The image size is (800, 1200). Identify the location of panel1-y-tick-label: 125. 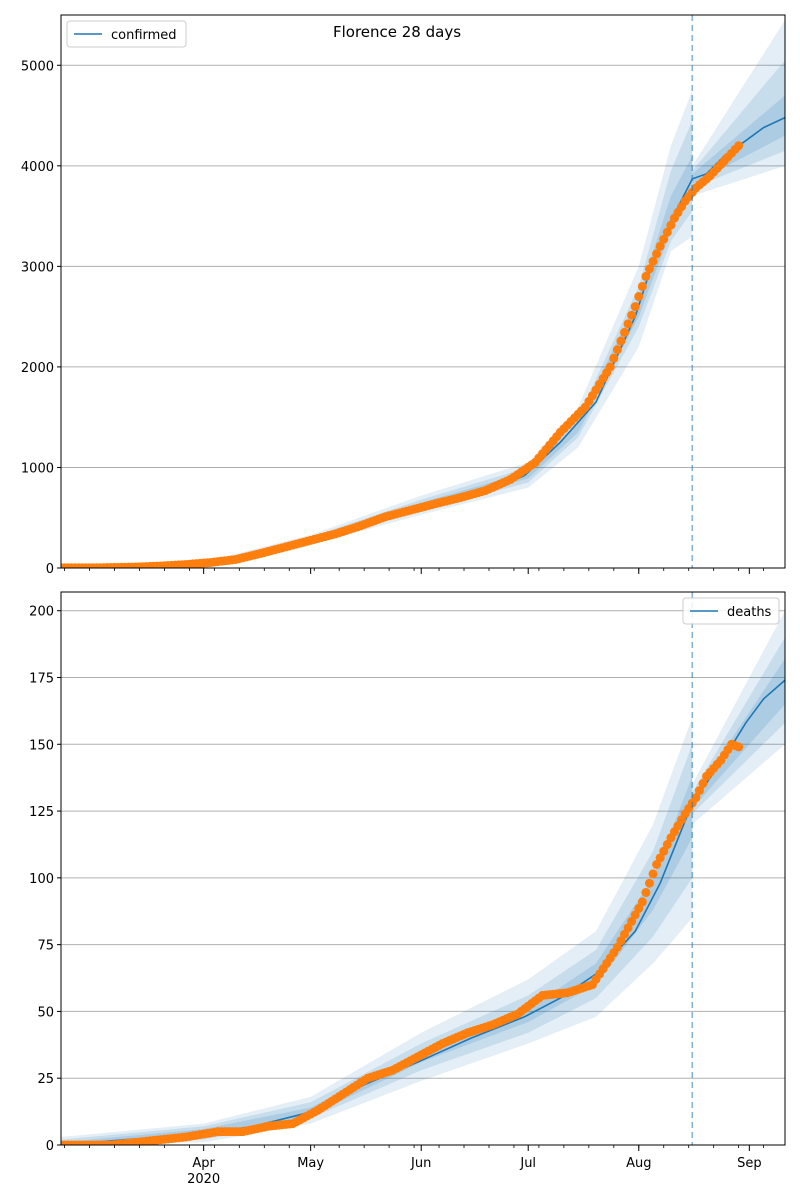
(41, 812).